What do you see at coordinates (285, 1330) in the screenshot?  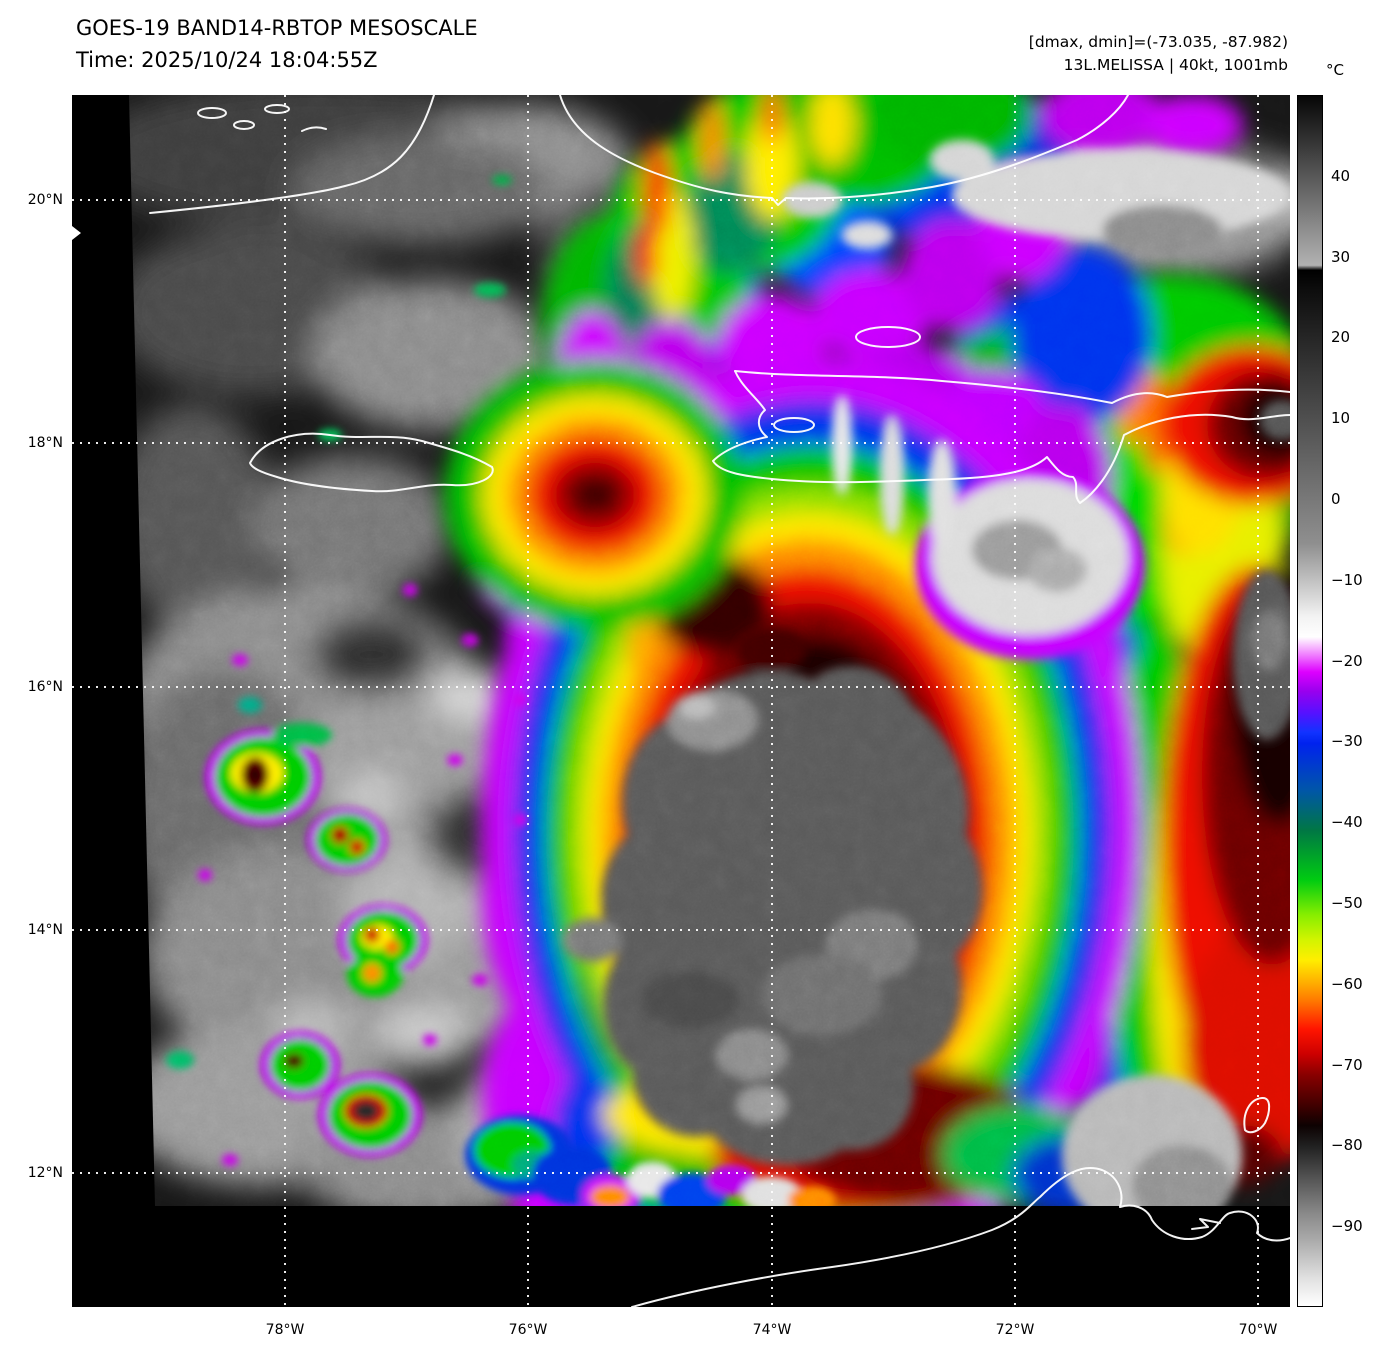 I see `lon-tick-label: 78°W` at bounding box center [285, 1330].